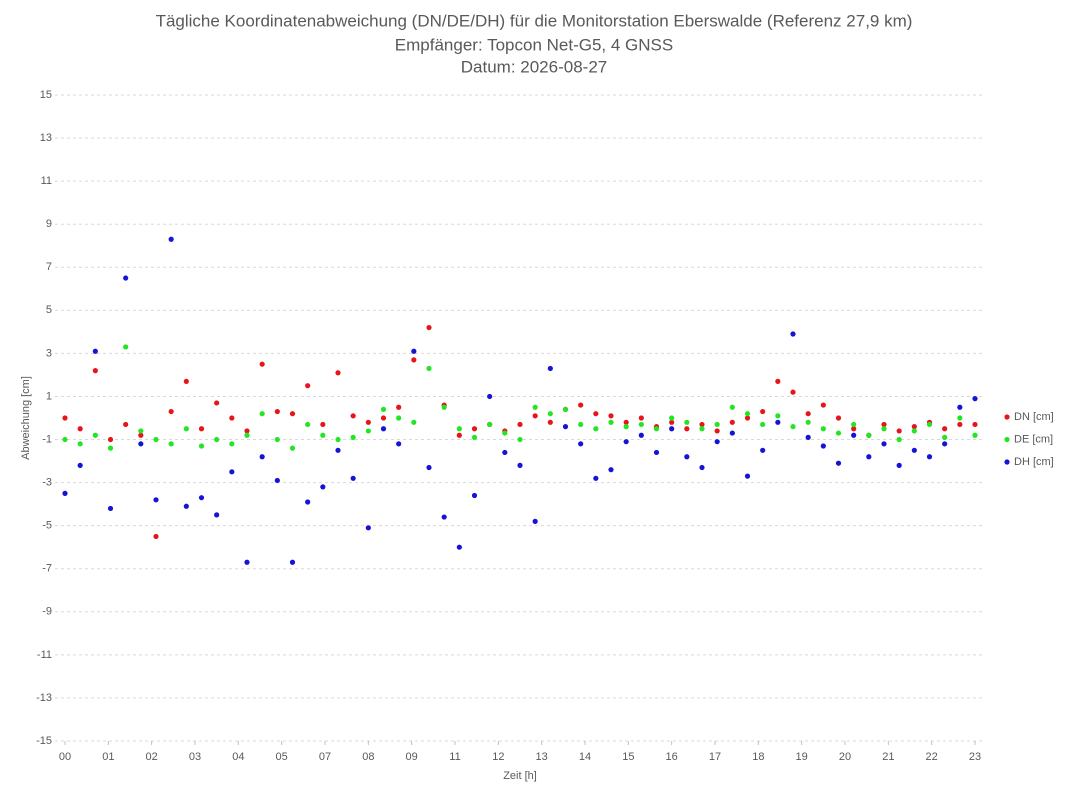 This screenshot has width=1068, height=801. Describe the element at coordinates (47, 483) in the screenshot. I see `y-tick-label: -3` at that location.